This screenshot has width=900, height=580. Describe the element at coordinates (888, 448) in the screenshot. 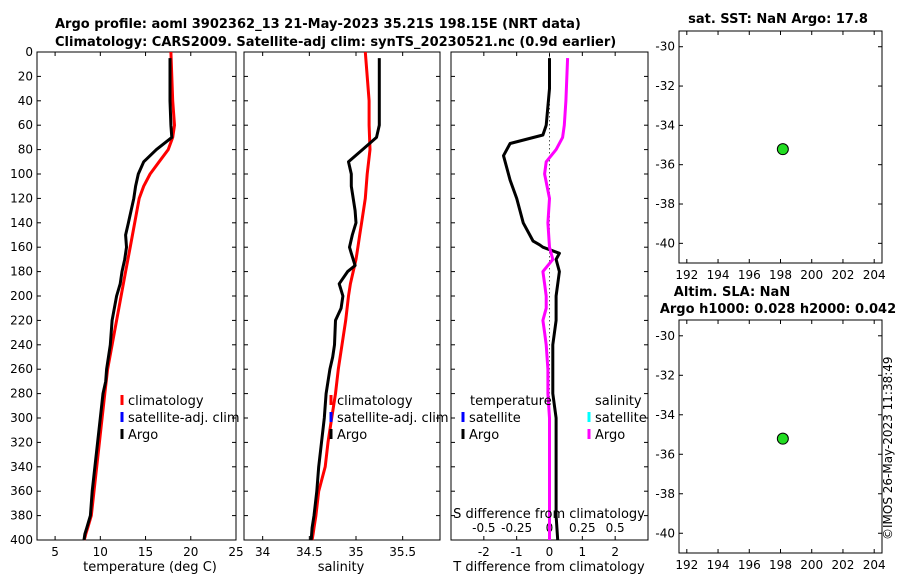

I see `footer-timestamp: ©IMOS 26-May-2023 11:38:49` at that location.